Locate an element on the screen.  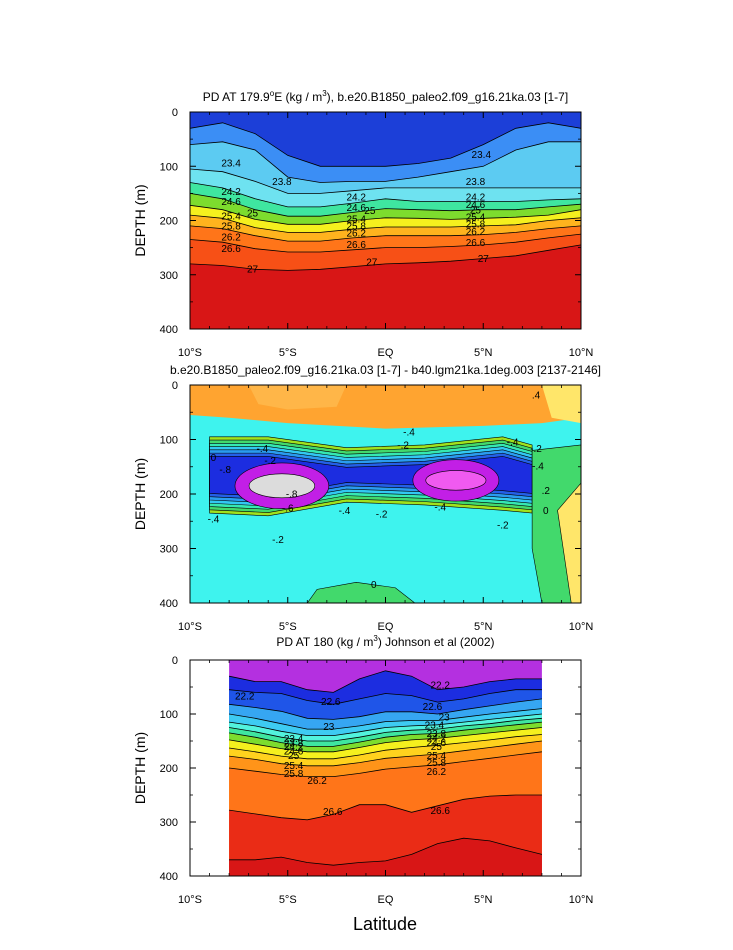
contour-label: .2 is located at coordinates (546, 491).